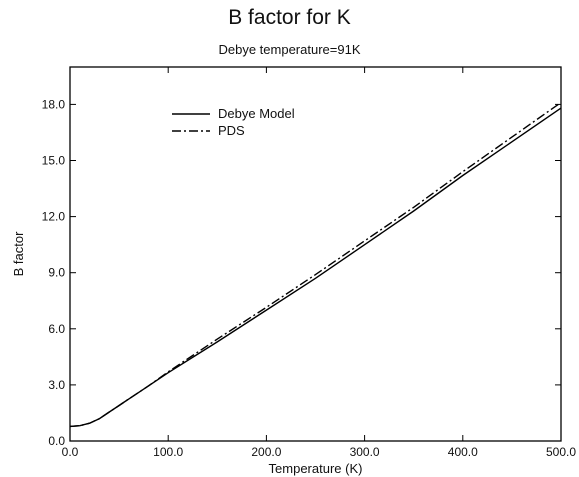 The image size is (579, 477). What do you see at coordinates (56, 273) in the screenshot?
I see `y-tick-label: 9.0` at bounding box center [56, 273].